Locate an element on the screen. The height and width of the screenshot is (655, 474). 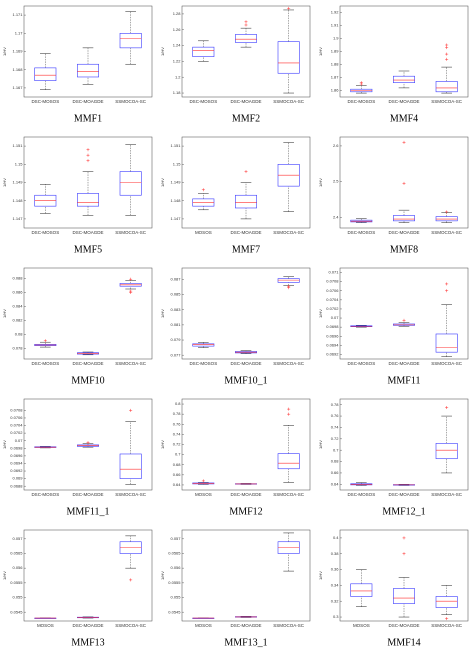
chart-title: MMF14 is located at coordinates (403, 642).